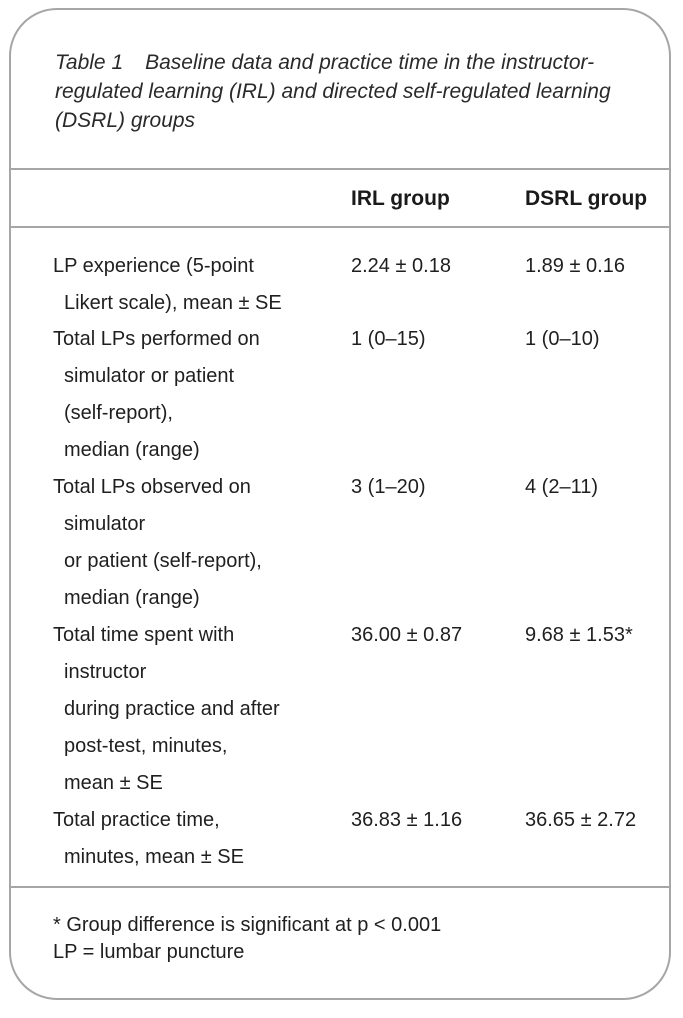 The image size is (683, 1018). I want to click on rule-top, so click(340, 169).